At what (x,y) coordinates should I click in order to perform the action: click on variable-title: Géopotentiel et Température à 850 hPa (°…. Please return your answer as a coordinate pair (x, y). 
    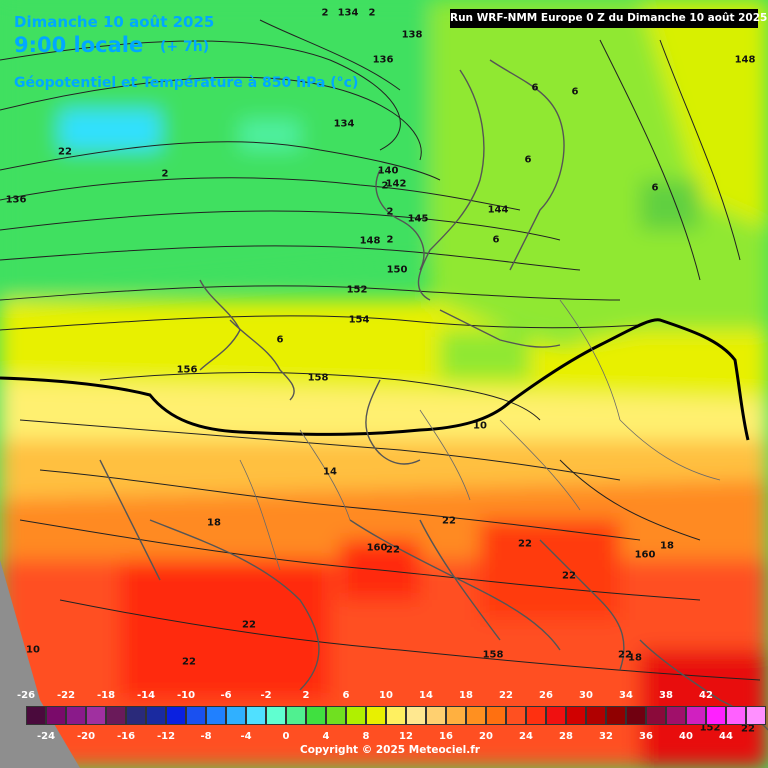
    Looking at the image, I should click on (186, 83).